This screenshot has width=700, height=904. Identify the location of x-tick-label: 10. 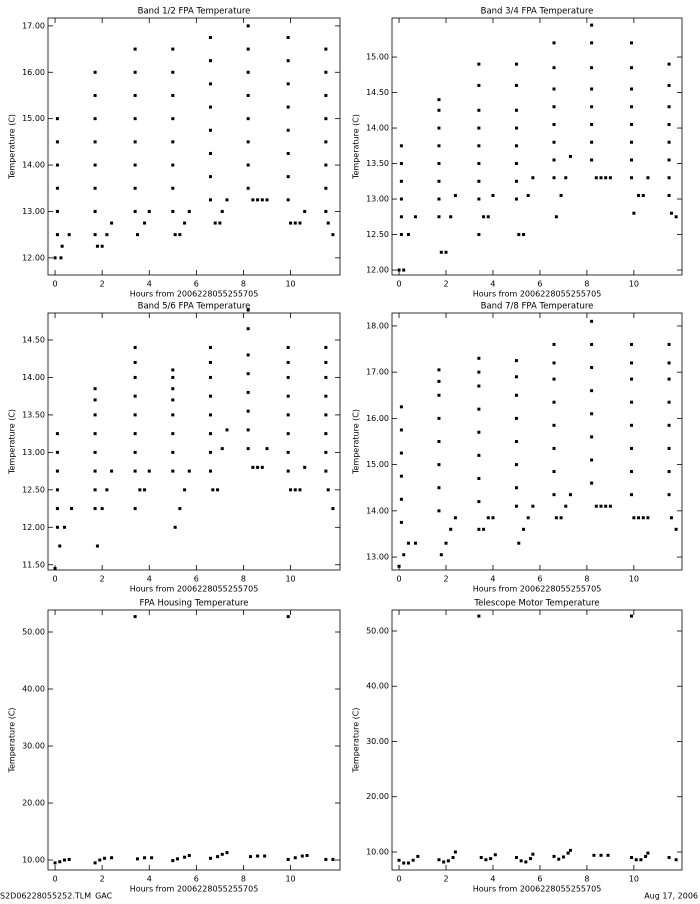
(634, 579).